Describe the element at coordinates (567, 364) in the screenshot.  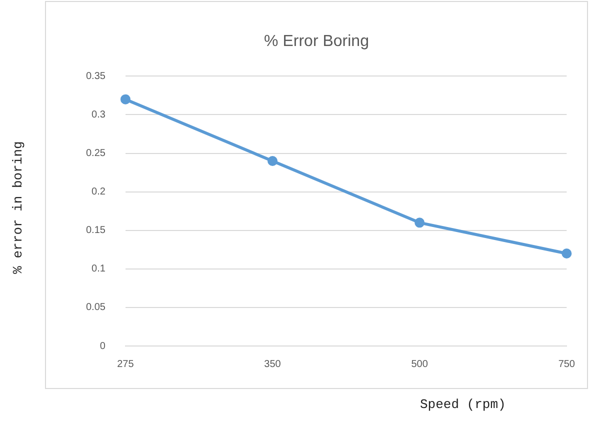
I see `x-tick-label: 750` at that location.